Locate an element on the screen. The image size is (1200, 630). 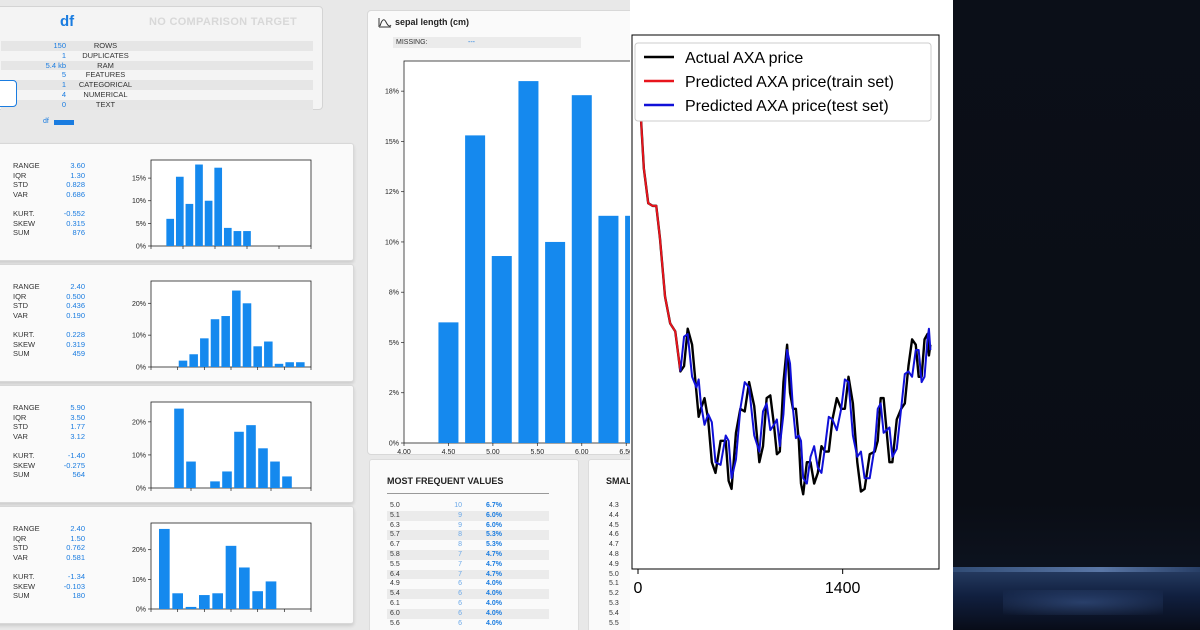
stat-value: -0.552 is located at coordinates (74, 213).